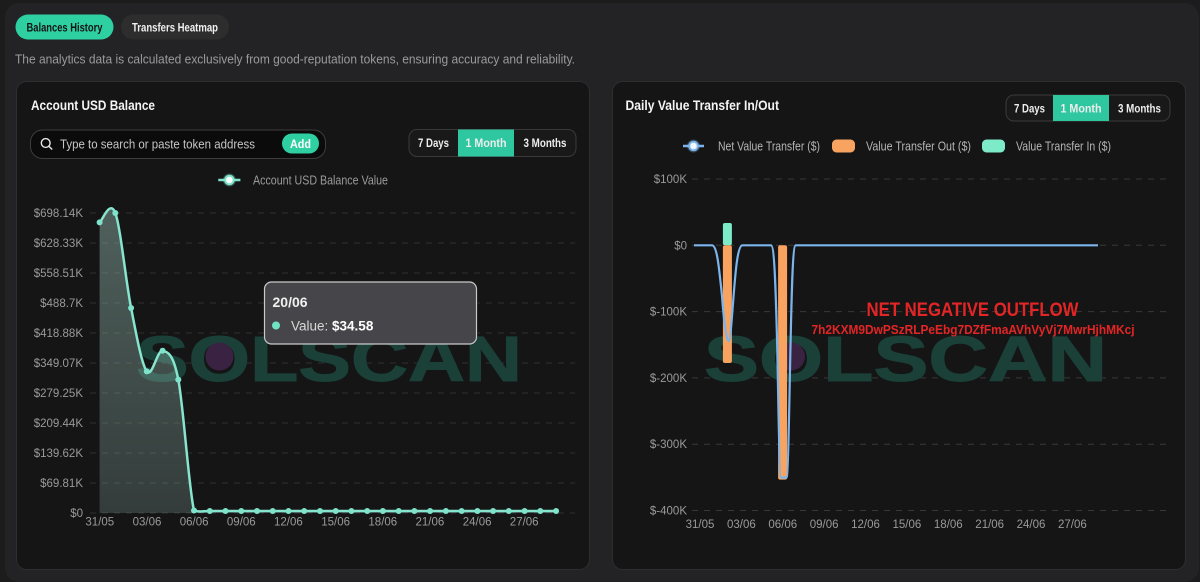 The height and width of the screenshot is (582, 1200). Describe the element at coordinates (59, 364) in the screenshot. I see `svg-text: $349.07K` at that location.